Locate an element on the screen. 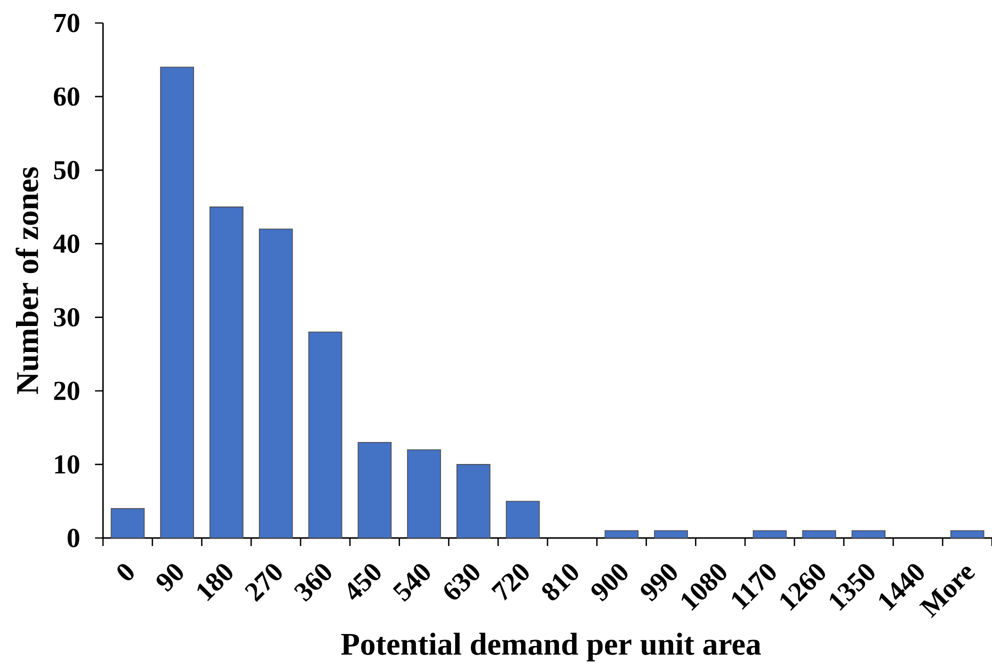  x-tick-label: 90 is located at coordinates (169, 578).